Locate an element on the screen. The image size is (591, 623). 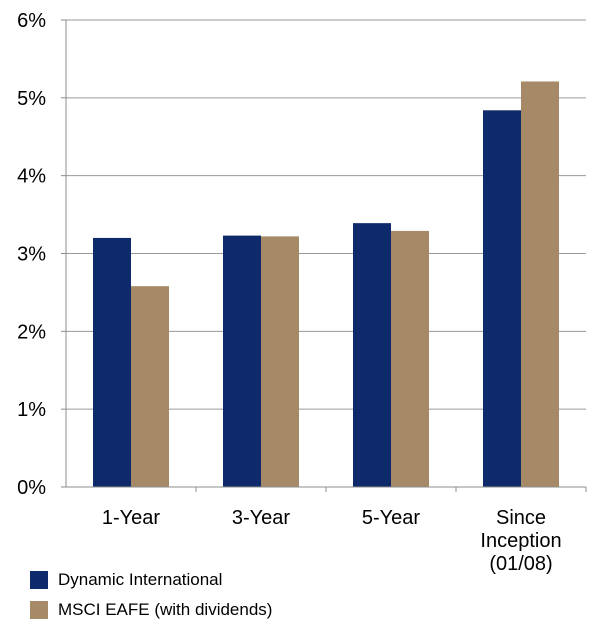
y-tick-label: 5% is located at coordinates (31, 99).